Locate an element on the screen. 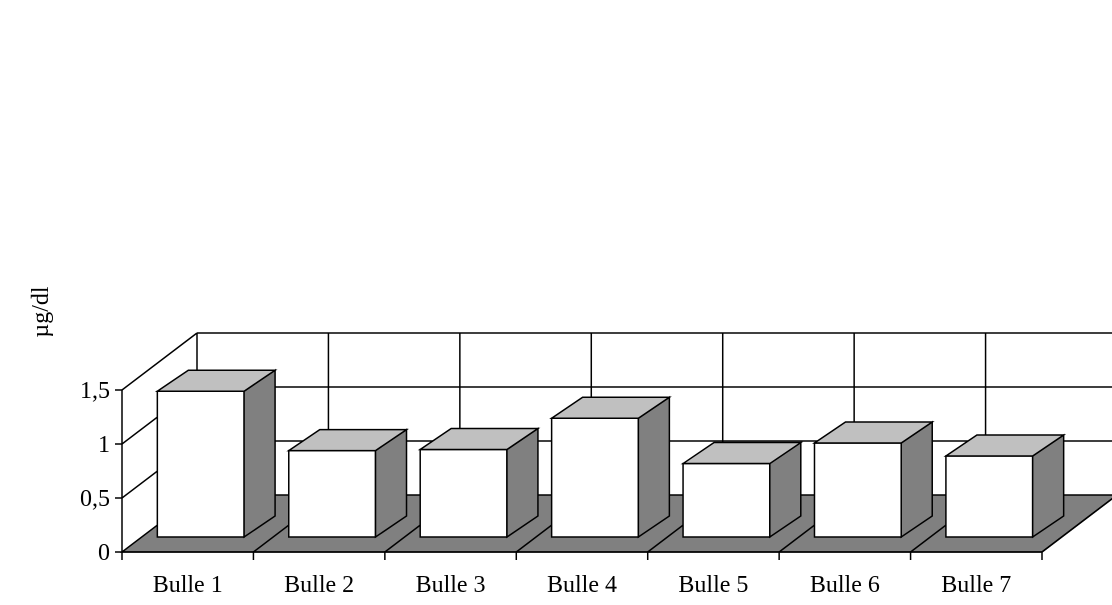 The width and height of the screenshot is (1112, 605). x-tick-label: Bulle 3 is located at coordinates (451, 585).